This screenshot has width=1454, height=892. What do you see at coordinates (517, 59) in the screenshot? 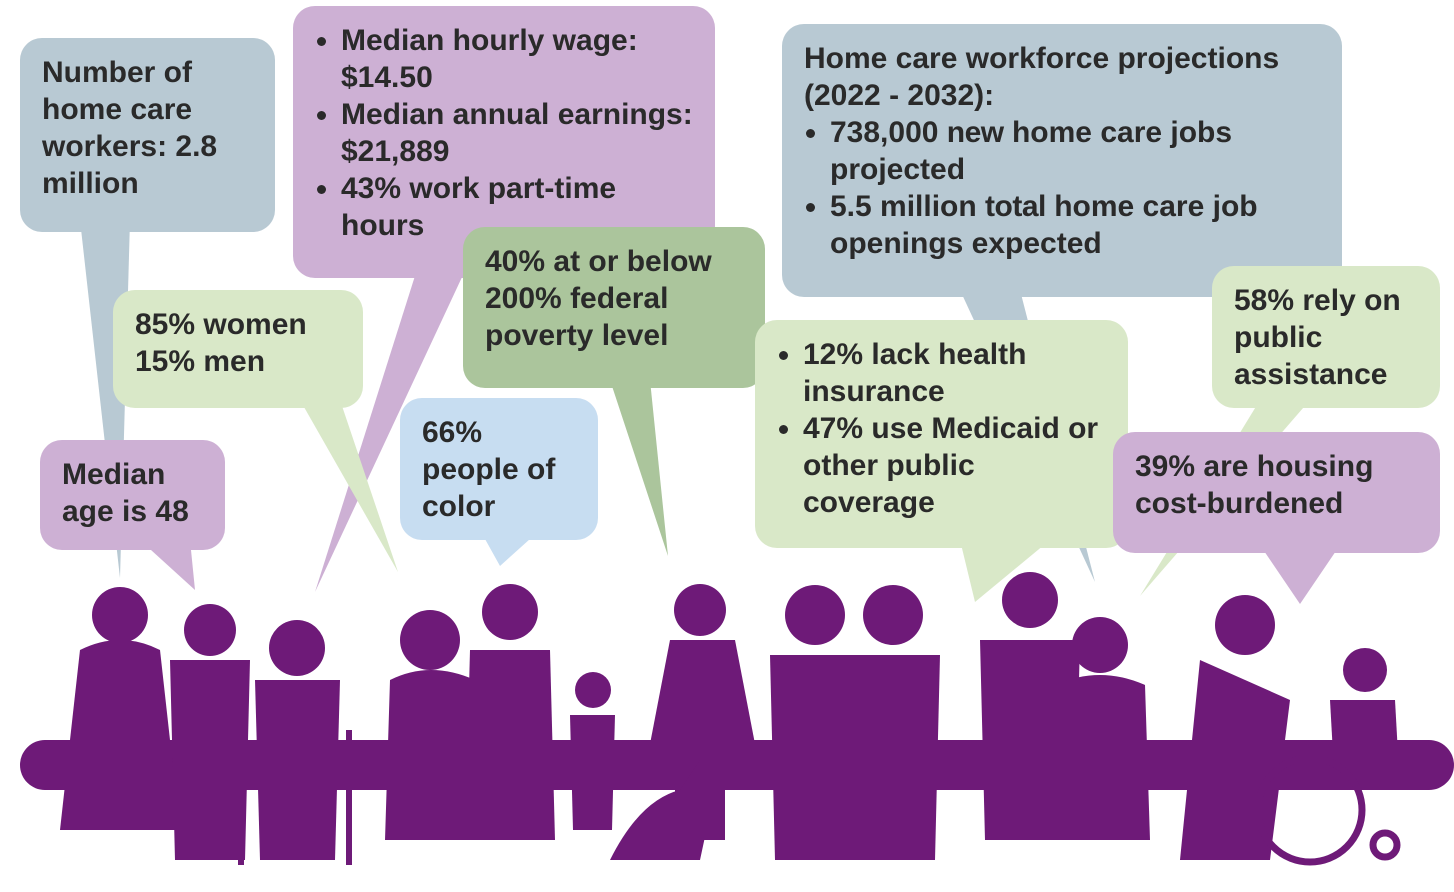
I see `bullet-item: Median hourly wage: $14.50` at bounding box center [517, 59].